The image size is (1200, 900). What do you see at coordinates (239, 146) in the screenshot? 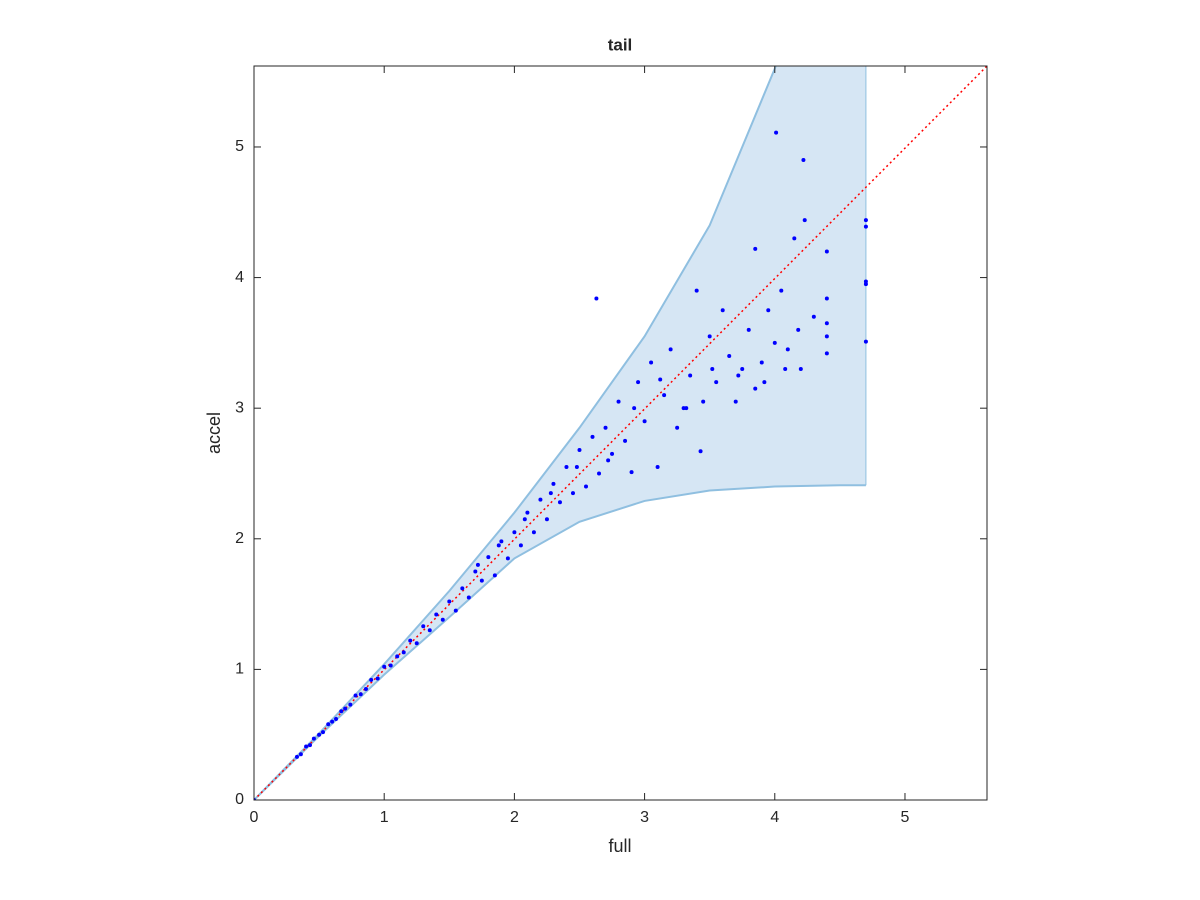
I see `y-tick-label: 5` at bounding box center [239, 146].